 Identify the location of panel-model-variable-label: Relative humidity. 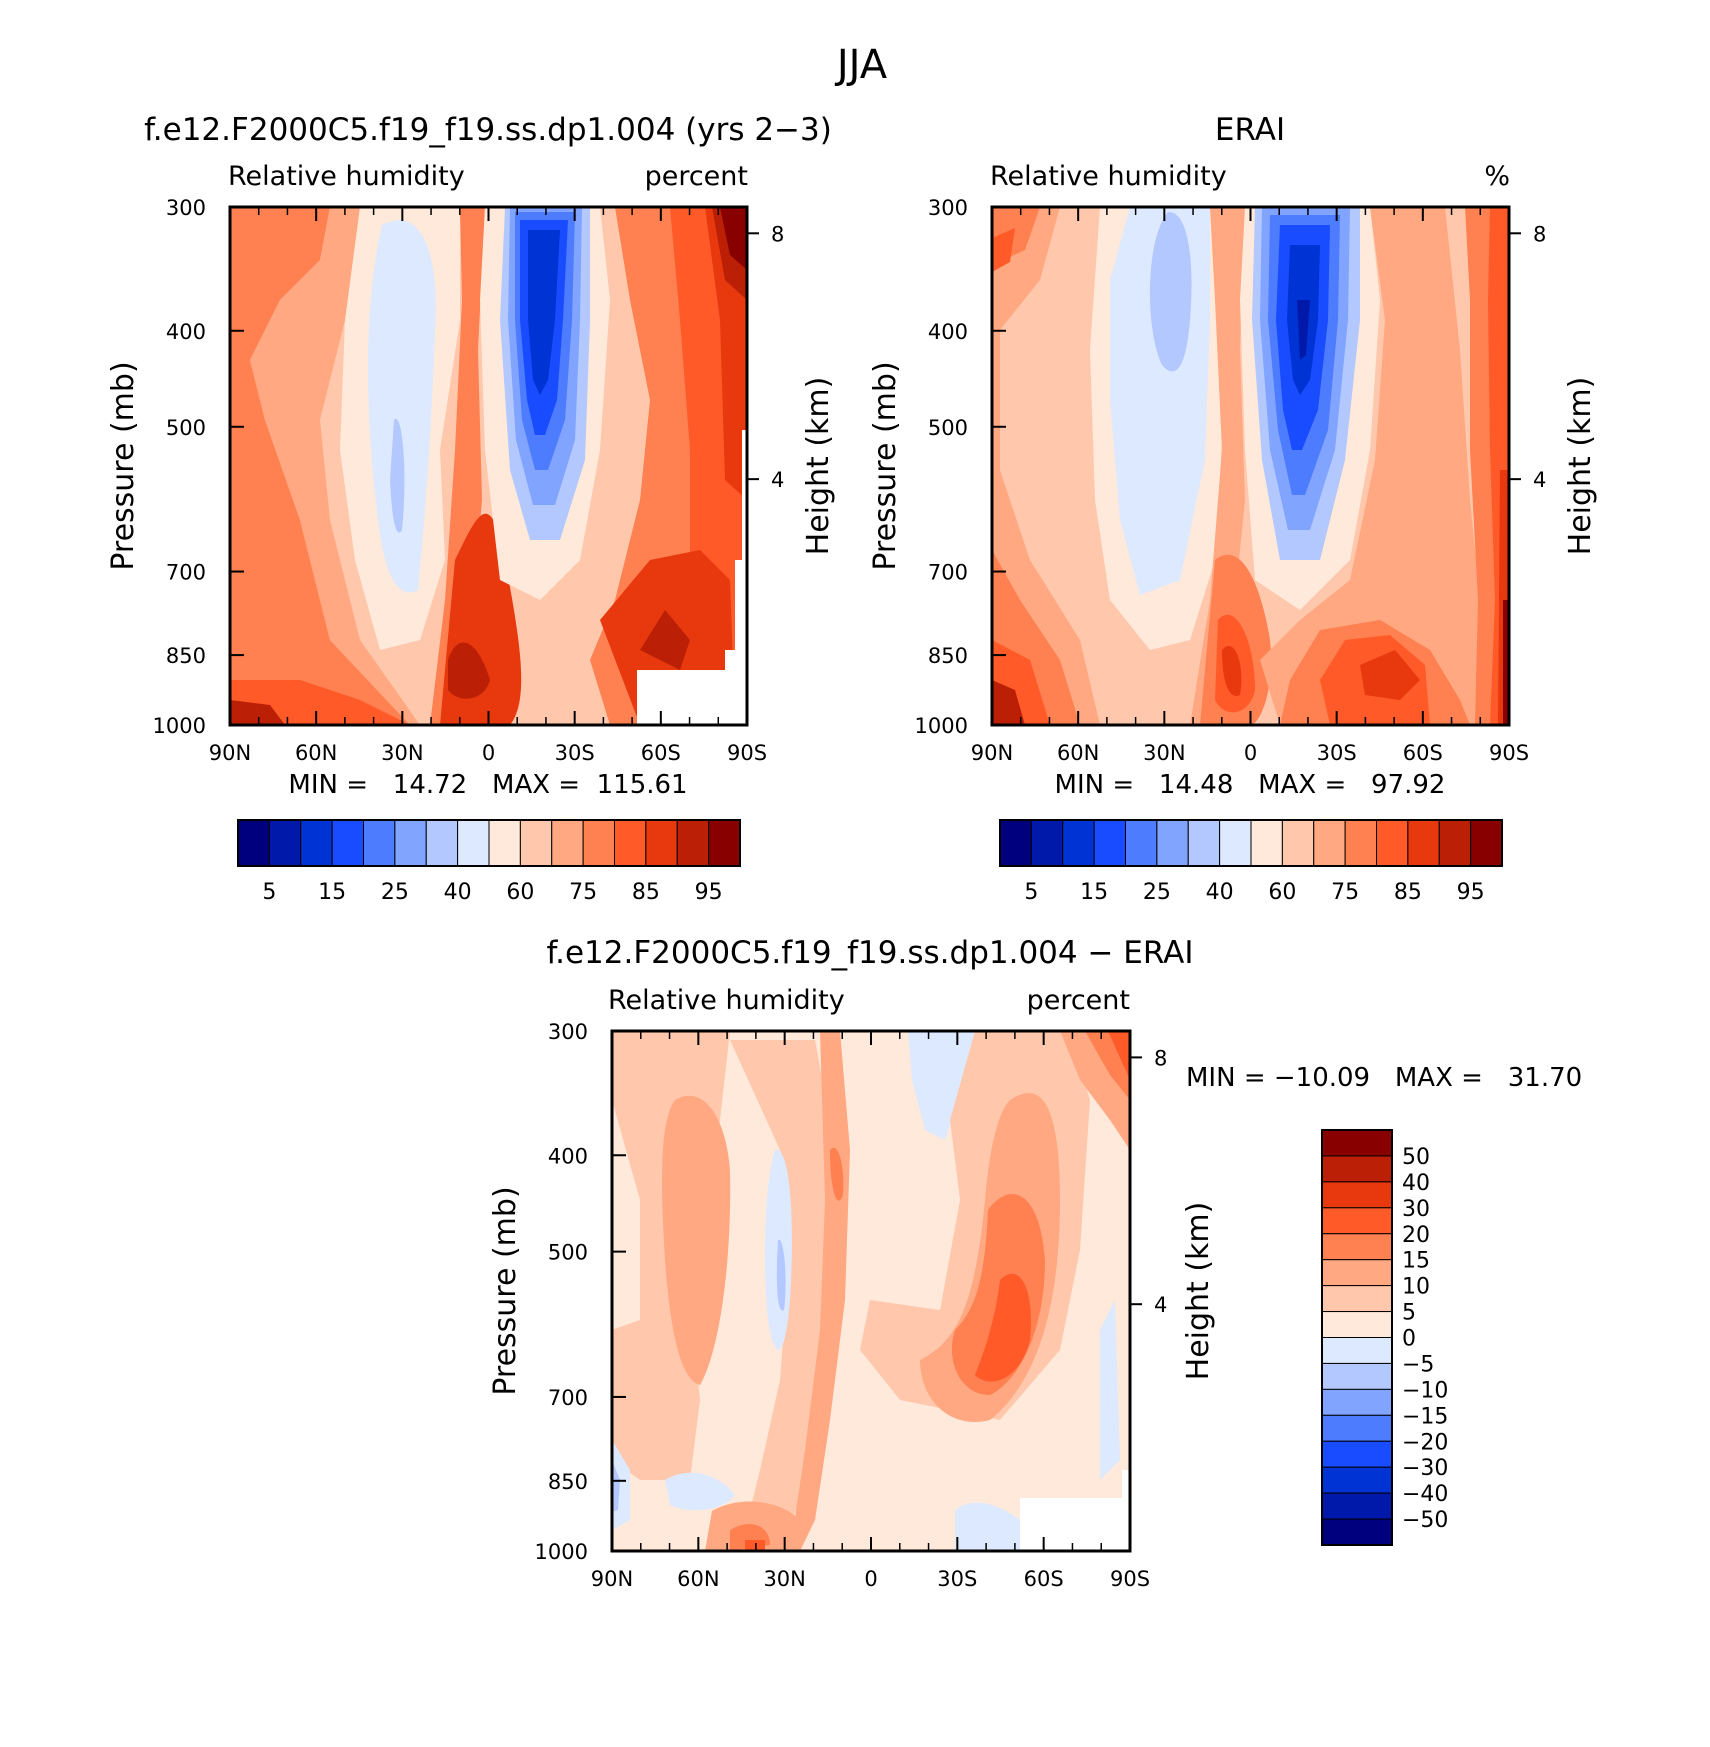
(346, 176).